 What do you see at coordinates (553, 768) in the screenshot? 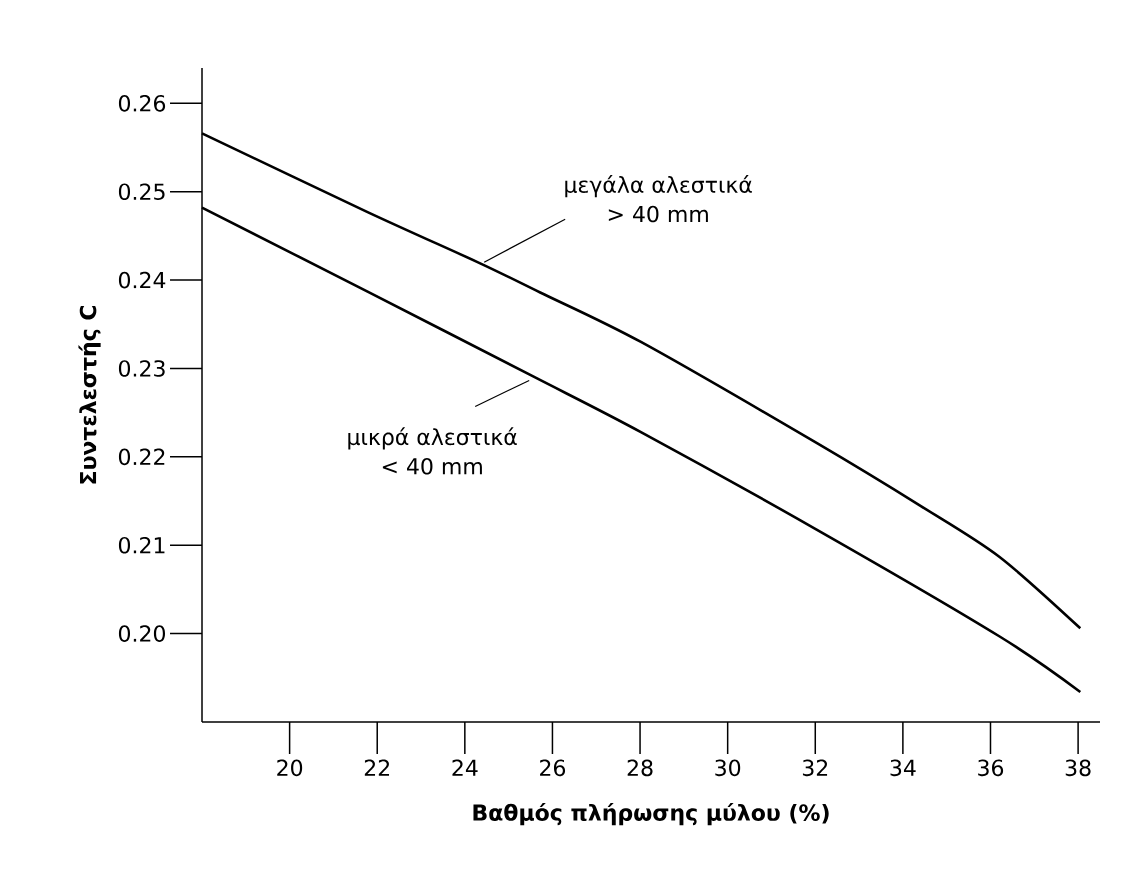
I see `x-tick-label: 26` at bounding box center [553, 768].